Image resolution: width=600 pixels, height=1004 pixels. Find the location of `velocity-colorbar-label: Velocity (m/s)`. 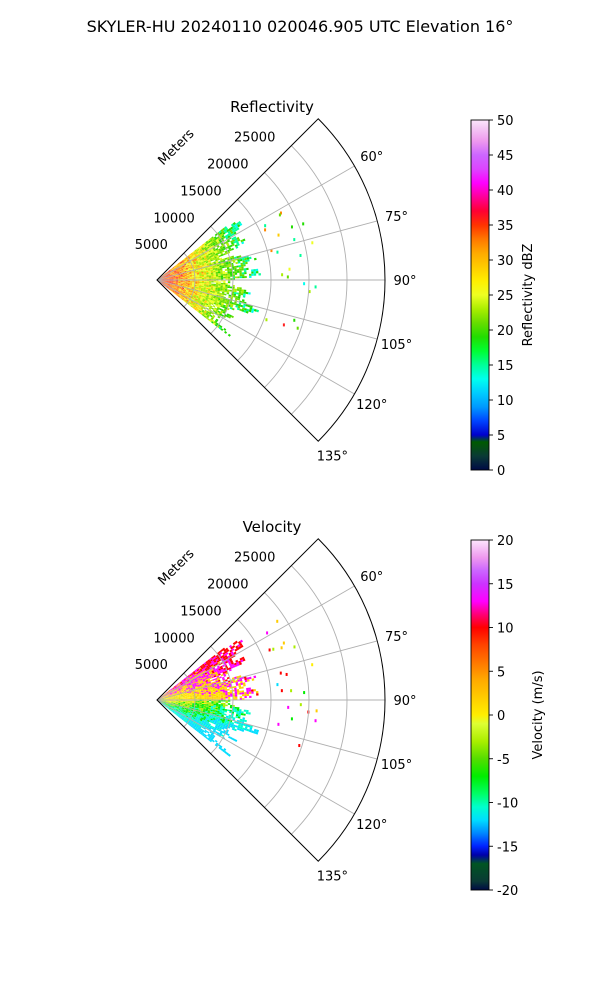

velocity-colorbar-label: Velocity (m/s) is located at coordinates (538, 714).